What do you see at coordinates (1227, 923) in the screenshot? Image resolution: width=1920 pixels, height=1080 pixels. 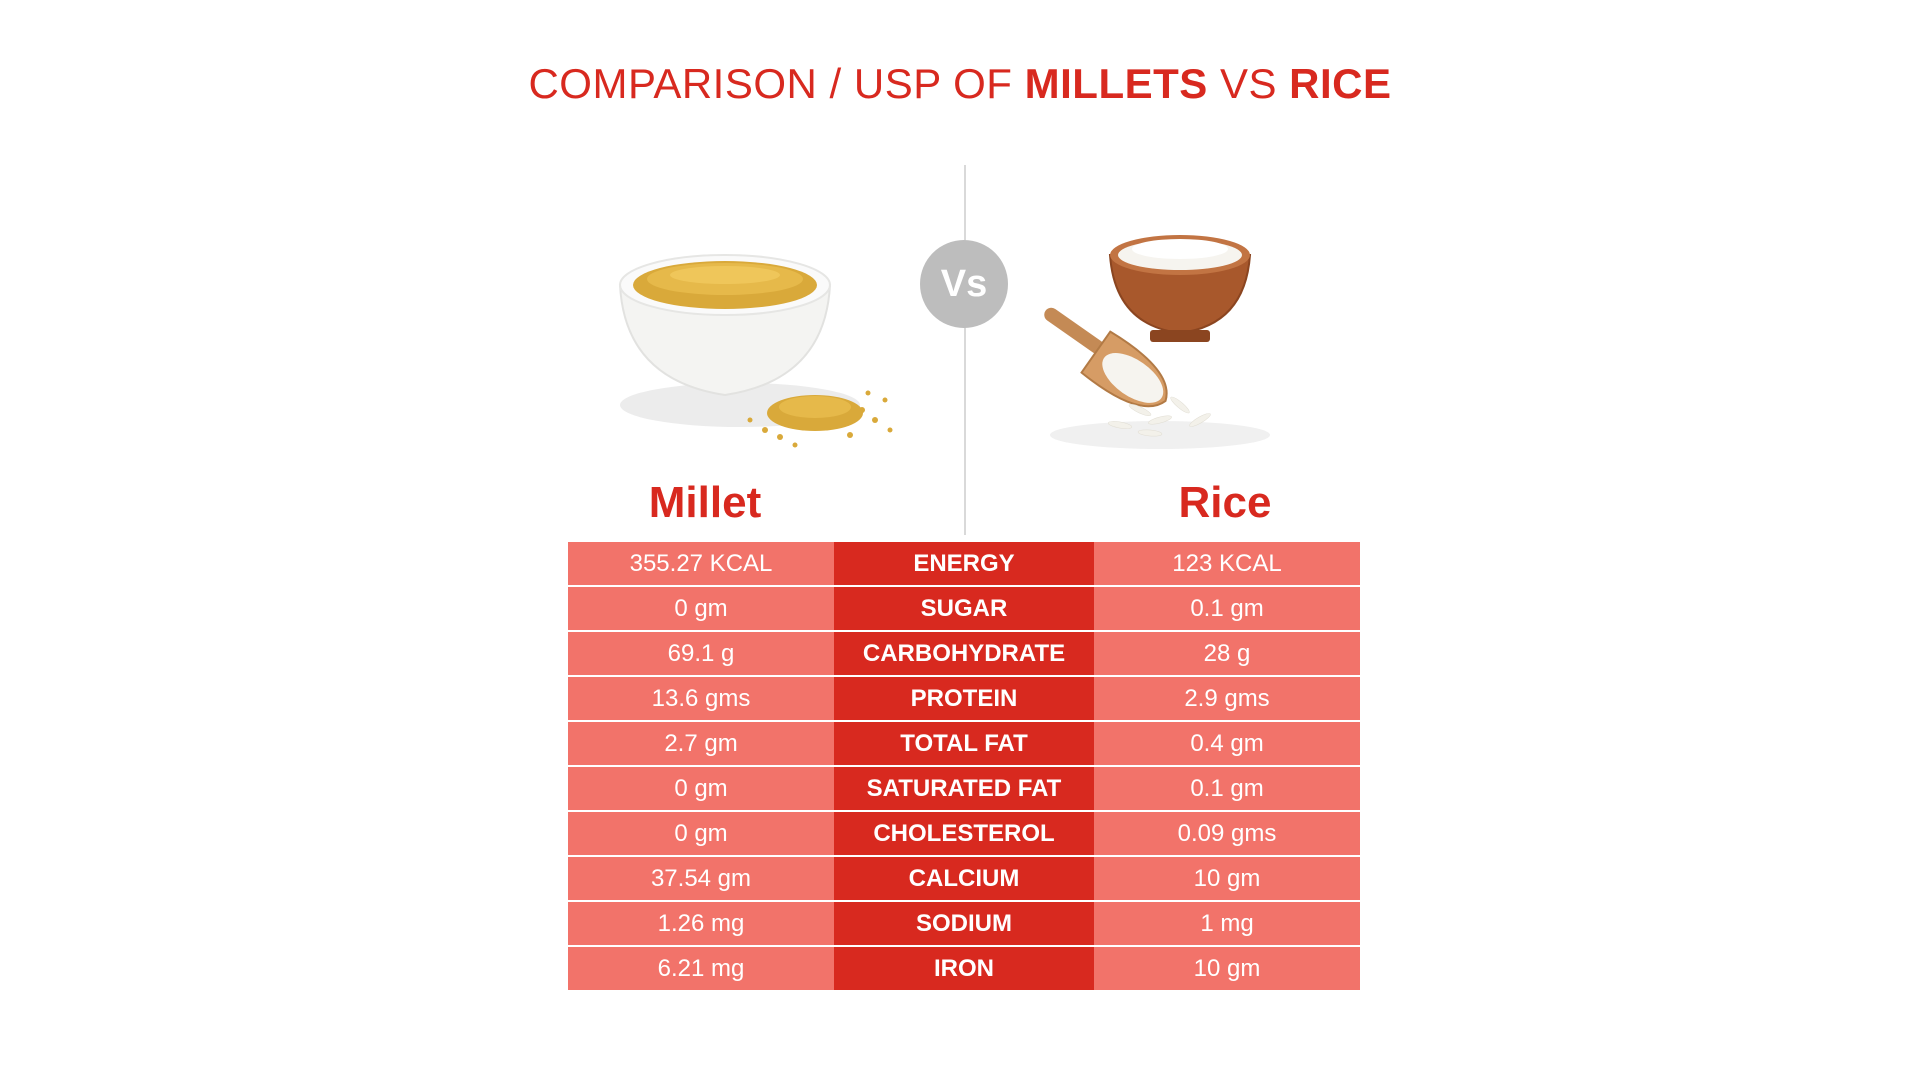 I see `rice-value: 1 mg` at bounding box center [1227, 923].